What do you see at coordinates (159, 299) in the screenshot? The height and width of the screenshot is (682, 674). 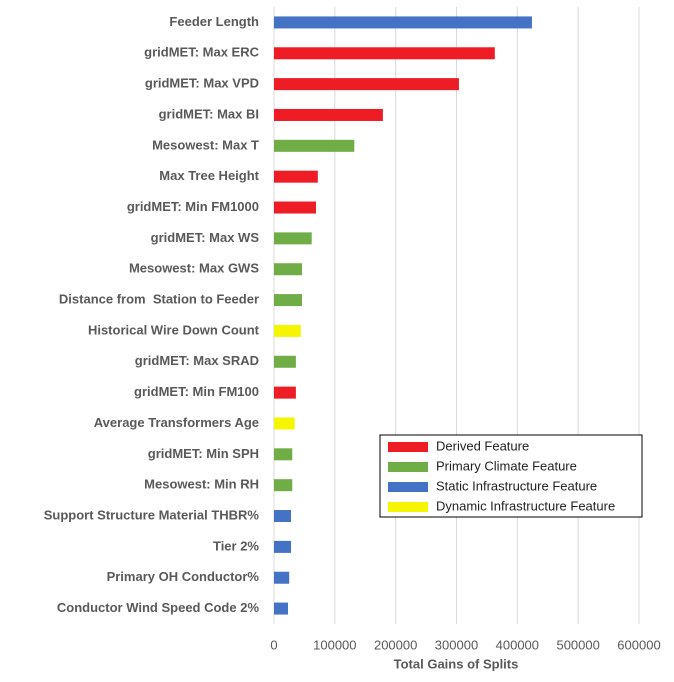 I see `y-tick-label: Distance from Station to Feeder` at bounding box center [159, 299].